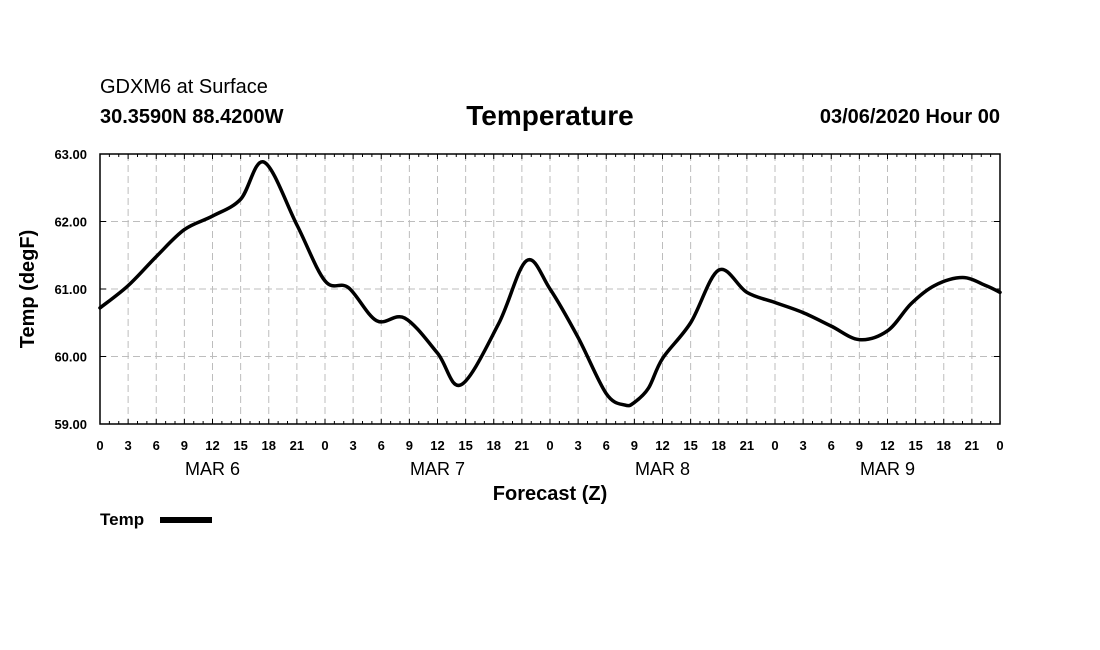 The image size is (1100, 650). What do you see at coordinates (70, 222) in the screenshot?
I see `y-tick-label: 62.00` at bounding box center [70, 222].